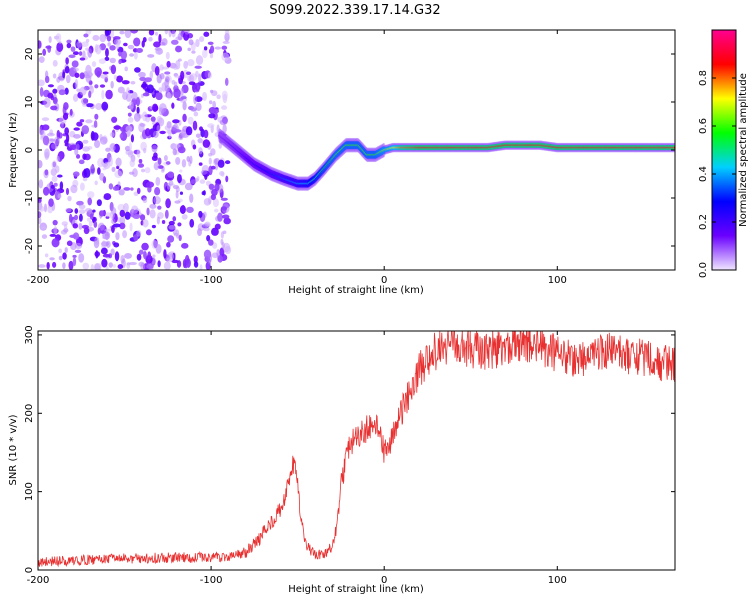 The width and height of the screenshot is (750, 600). What do you see at coordinates (29, 570) in the screenshot?
I see `snr-y-tick-label: 0` at bounding box center [29, 570].